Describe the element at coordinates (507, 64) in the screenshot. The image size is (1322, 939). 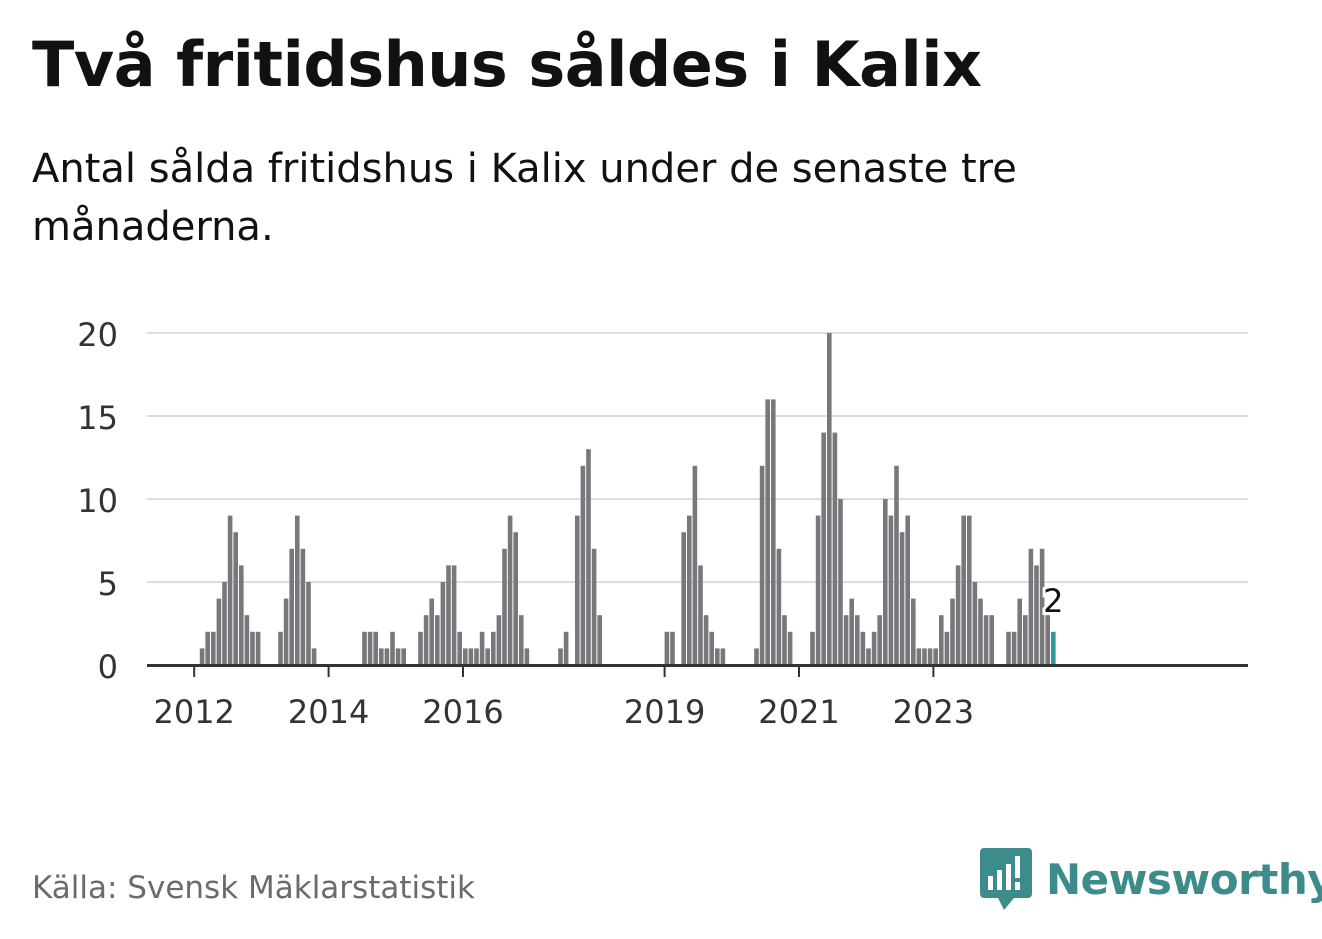
I see `chart-title: Två fritidshus såldes i Kalix` at that location.